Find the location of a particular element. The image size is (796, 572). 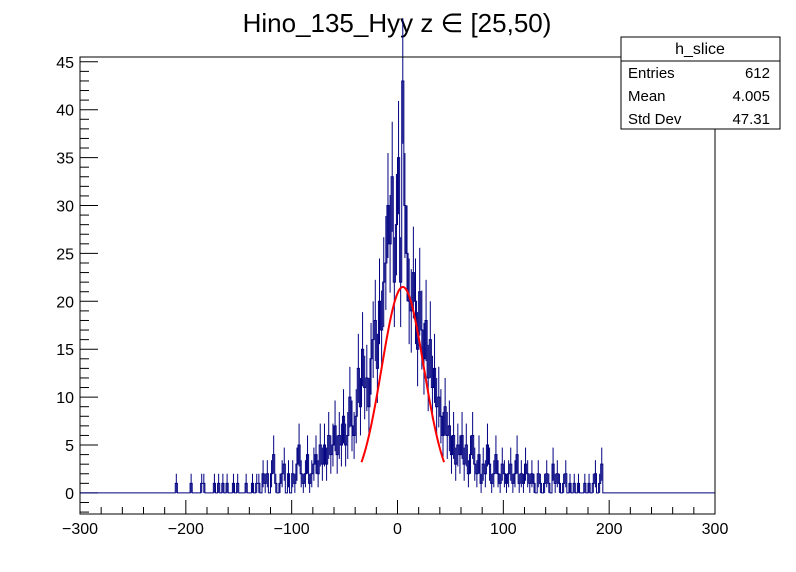

y-tick-label: 45 is located at coordinates (65, 63).